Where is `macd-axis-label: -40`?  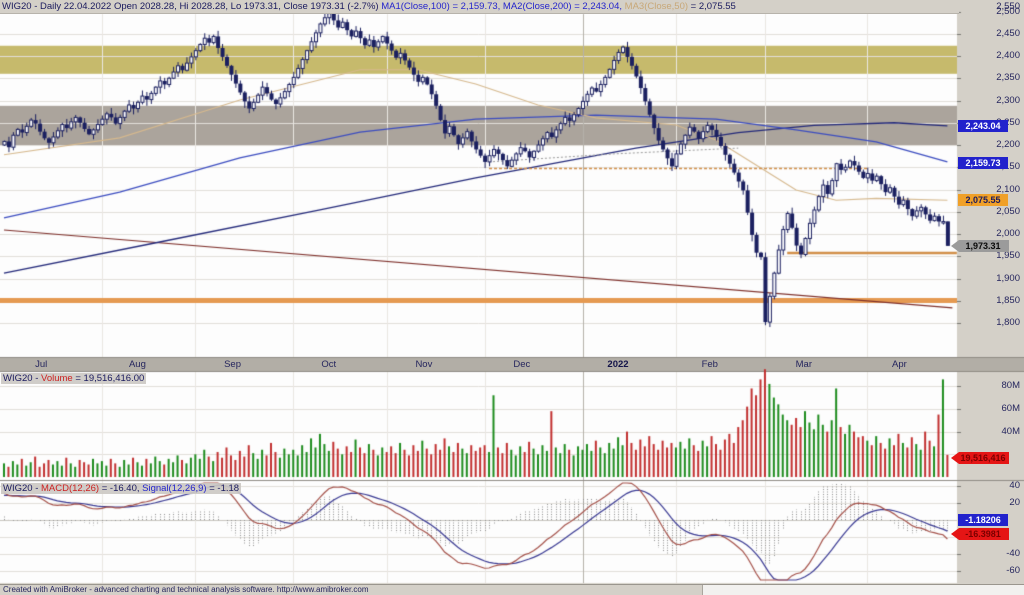 macd-axis-label: -40 is located at coordinates (1013, 553).